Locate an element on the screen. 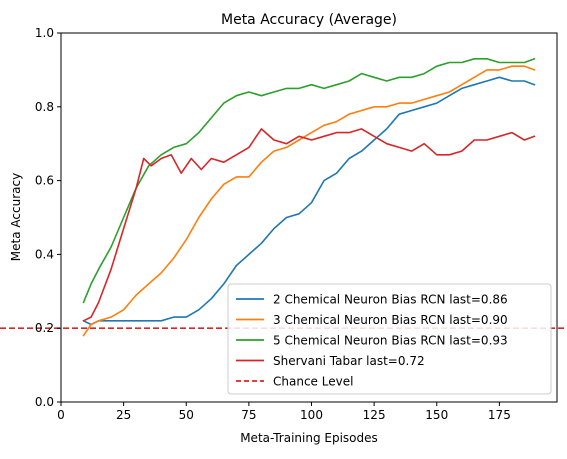 This screenshot has height=459, width=567. legend-label-2: 3 Chemical Neuron Bias RCN last=0.90 is located at coordinates (390, 320).